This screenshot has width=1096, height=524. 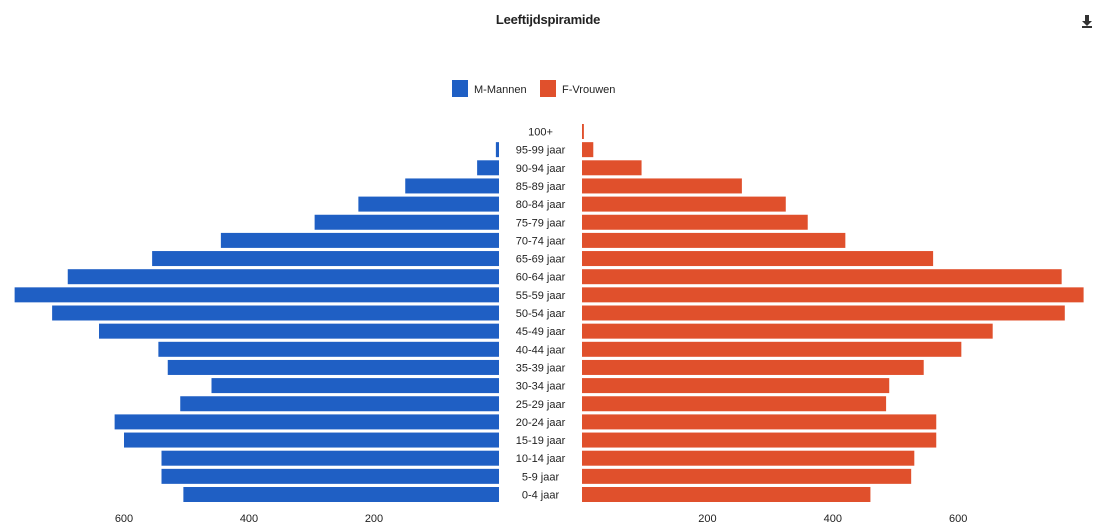 What do you see at coordinates (714, 240) in the screenshot?
I see `bar-vrouwen-70-74-jaar` at bounding box center [714, 240].